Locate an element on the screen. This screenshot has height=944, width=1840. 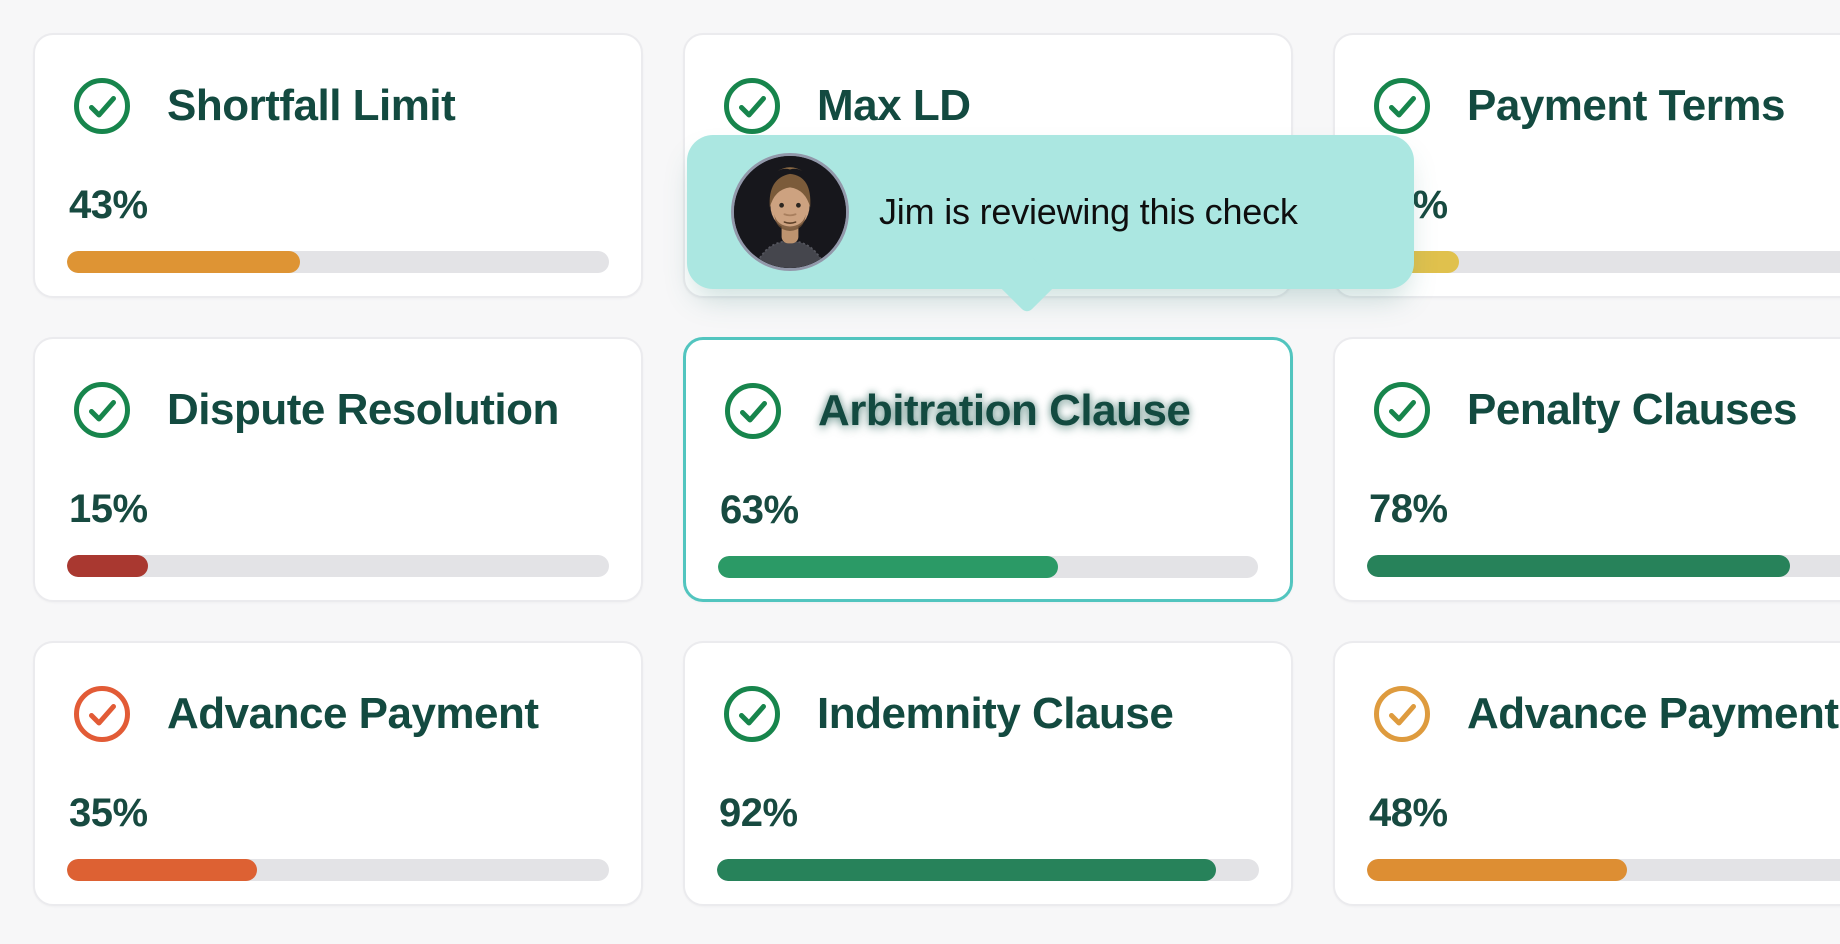
card-header: Arbitration Clause is located at coordinates (957, 411).